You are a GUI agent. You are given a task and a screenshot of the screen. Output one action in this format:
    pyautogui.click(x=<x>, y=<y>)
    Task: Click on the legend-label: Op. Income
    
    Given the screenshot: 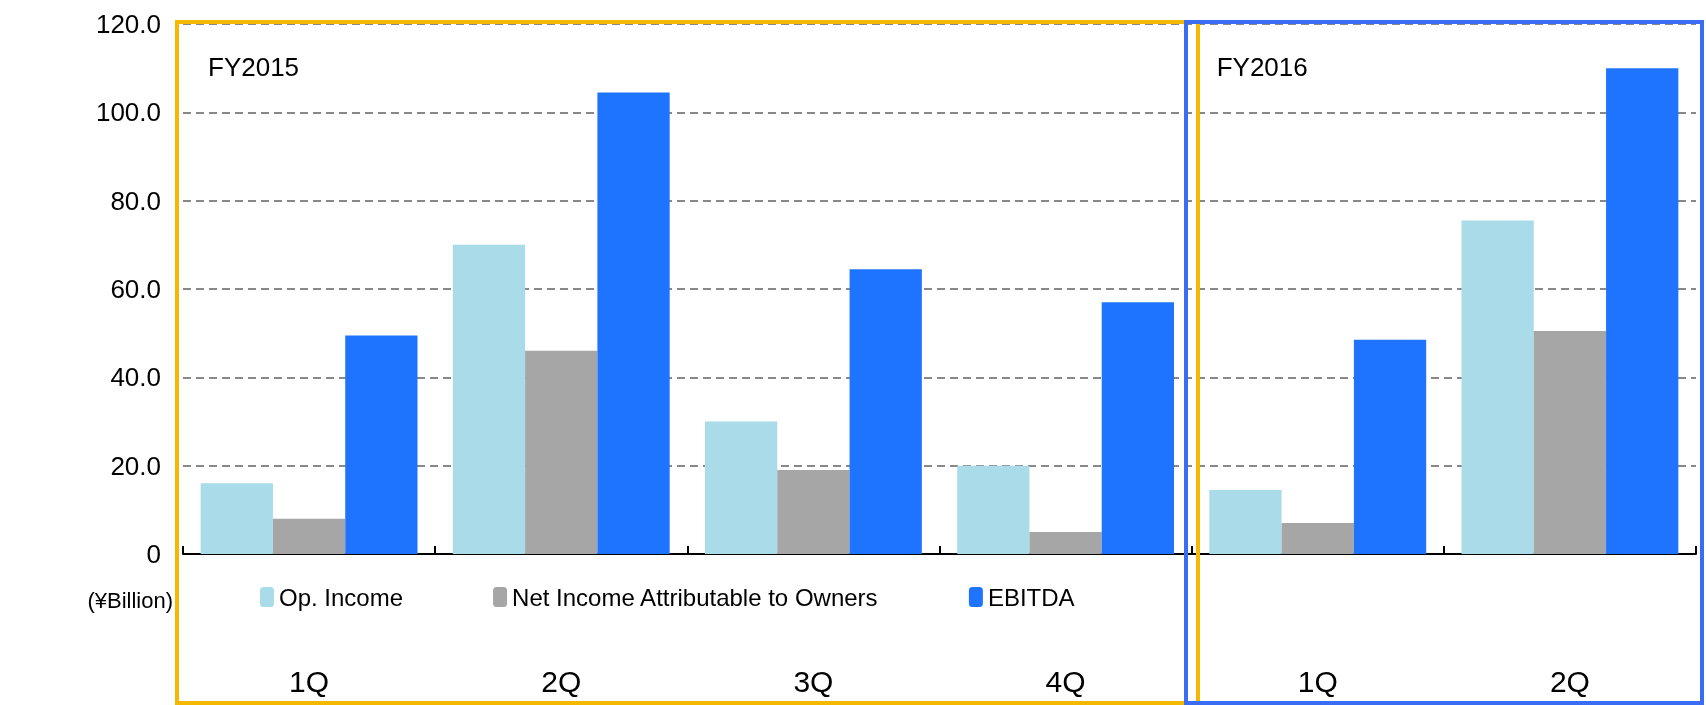 What is the action you would take?
    pyautogui.click(x=341, y=597)
    